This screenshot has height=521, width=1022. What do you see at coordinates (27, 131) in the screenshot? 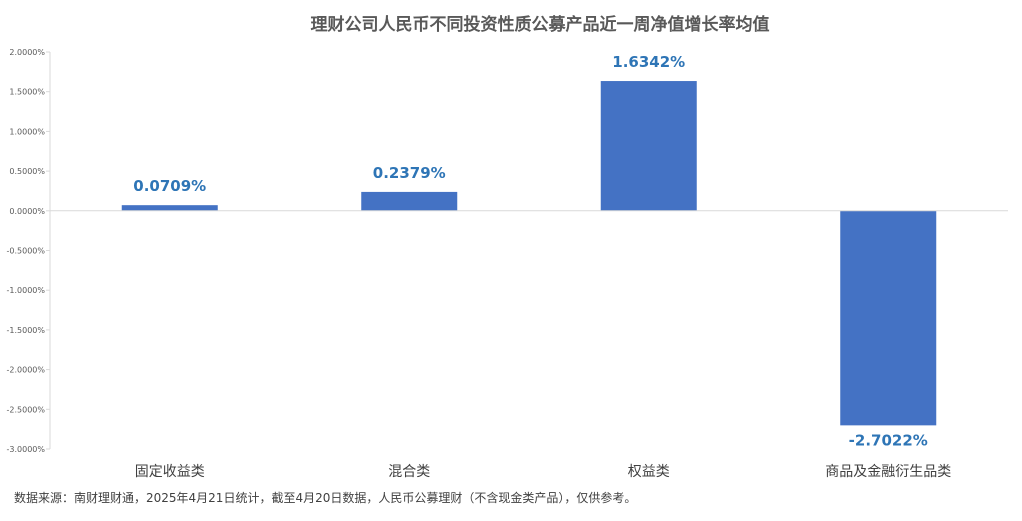
I see `y-tick-label: 1.0000%` at bounding box center [27, 131].